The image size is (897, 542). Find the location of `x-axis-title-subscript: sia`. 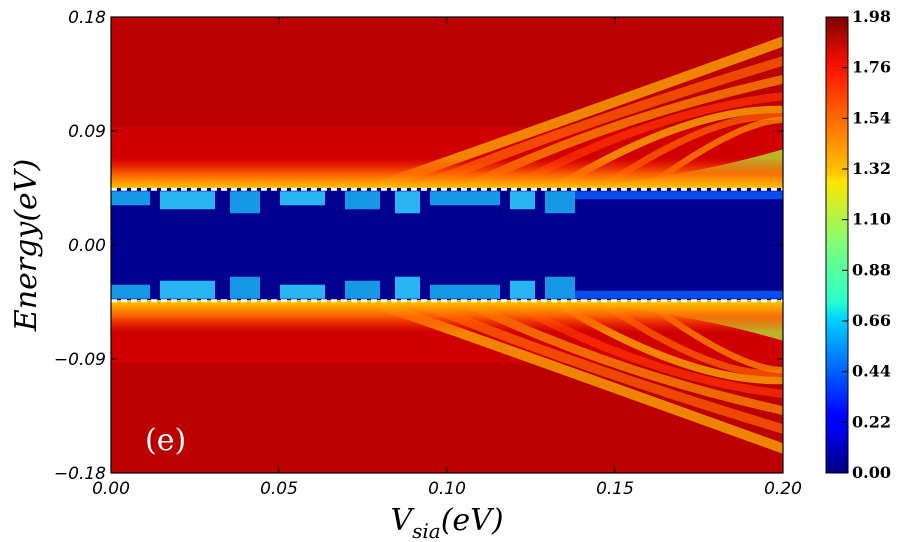

x-axis-title-subscript: sia is located at coordinates (426, 530).